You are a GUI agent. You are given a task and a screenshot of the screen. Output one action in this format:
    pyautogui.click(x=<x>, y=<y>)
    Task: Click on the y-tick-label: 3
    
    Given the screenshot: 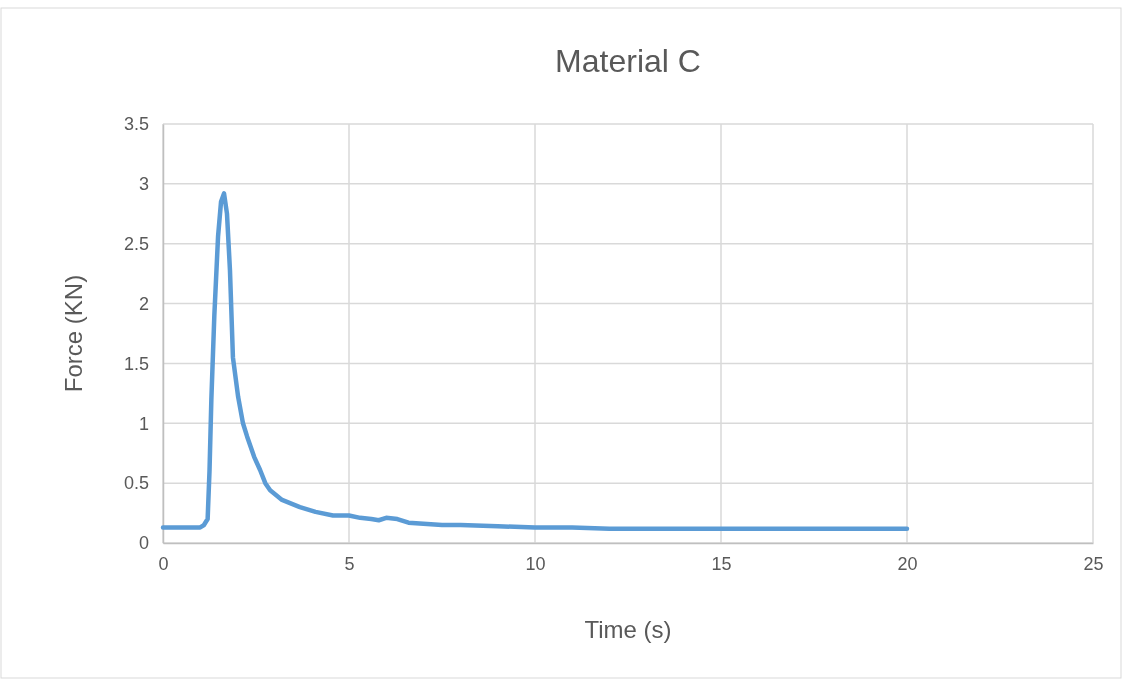 What is the action you would take?
    pyautogui.click(x=143, y=184)
    